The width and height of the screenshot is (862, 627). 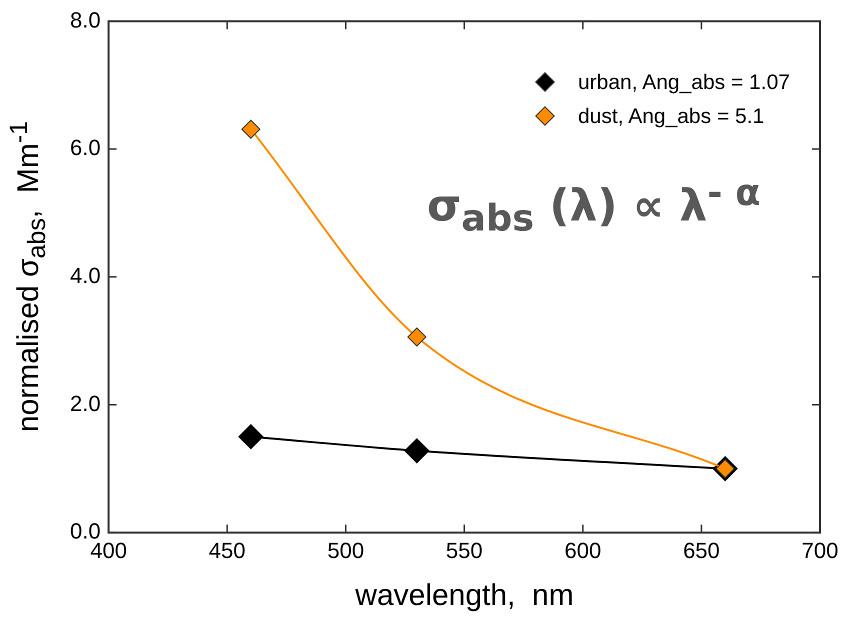 What do you see at coordinates (820, 550) in the screenshot?
I see `x-tick-label: 700` at bounding box center [820, 550].